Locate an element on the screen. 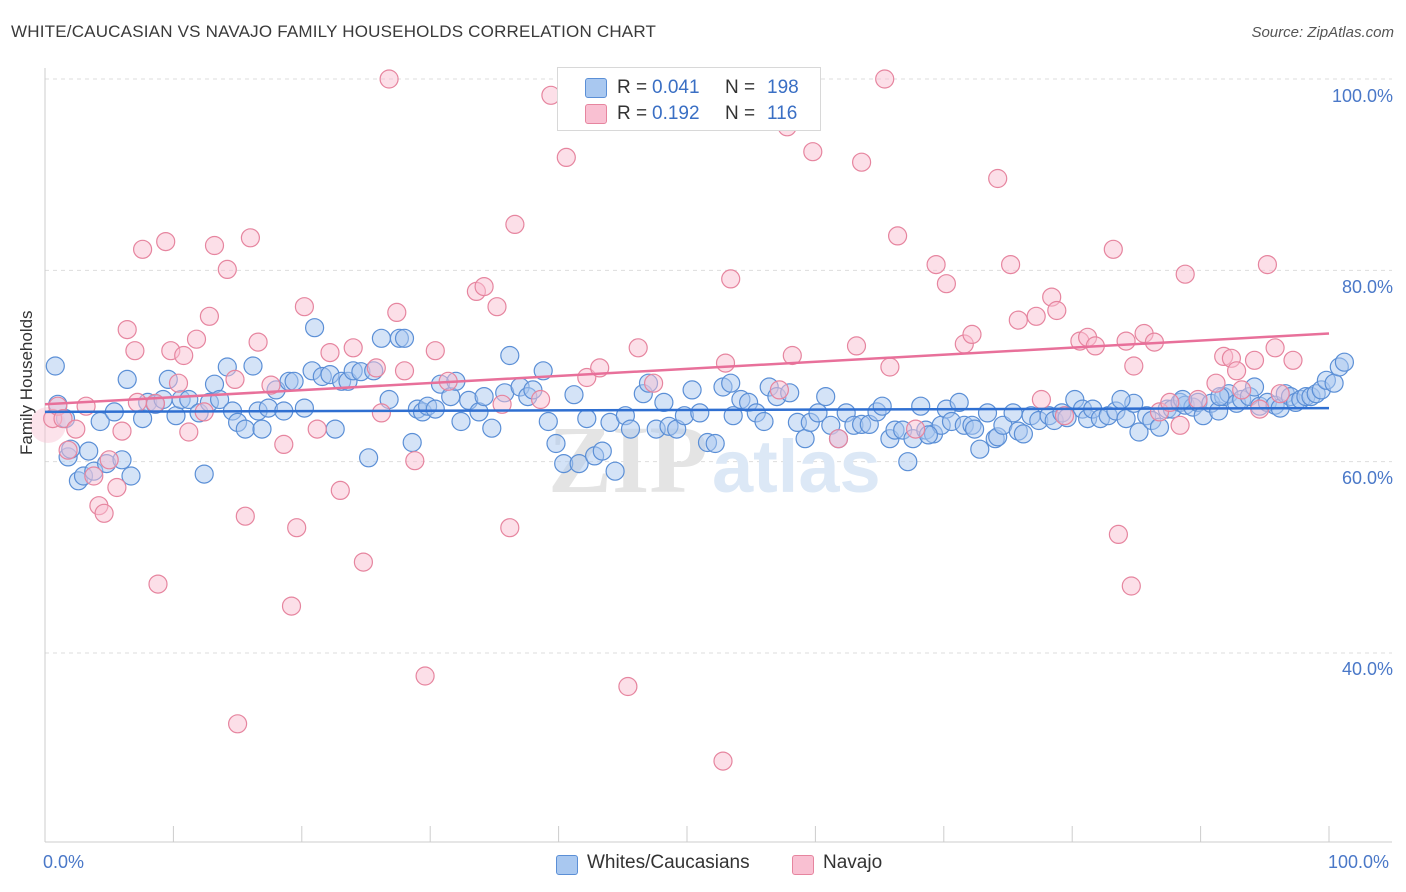 Image resolution: width=1406 pixels, height=892 pixels. legend-row-whites: R = 0.041 N = 198 is located at coordinates (689, 89).